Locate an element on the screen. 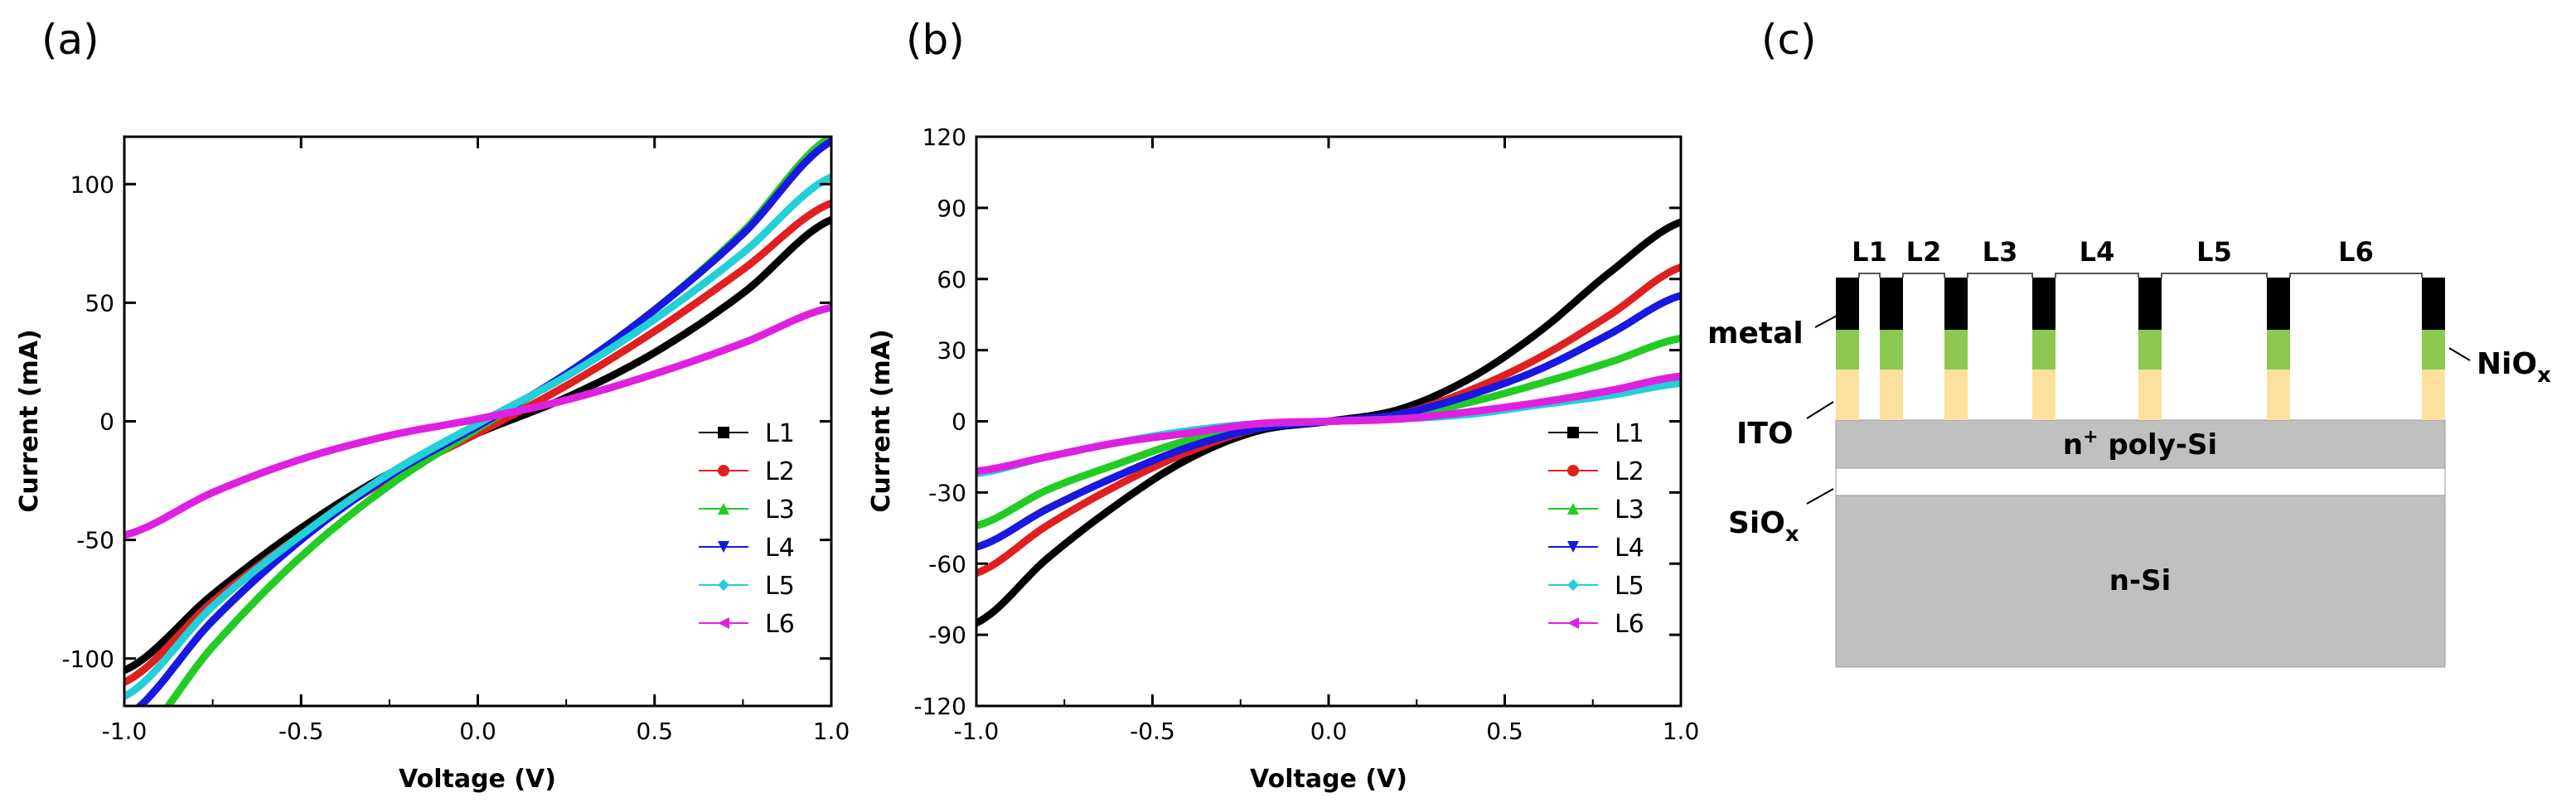  a-xtick-label: 0.5 is located at coordinates (654, 731).